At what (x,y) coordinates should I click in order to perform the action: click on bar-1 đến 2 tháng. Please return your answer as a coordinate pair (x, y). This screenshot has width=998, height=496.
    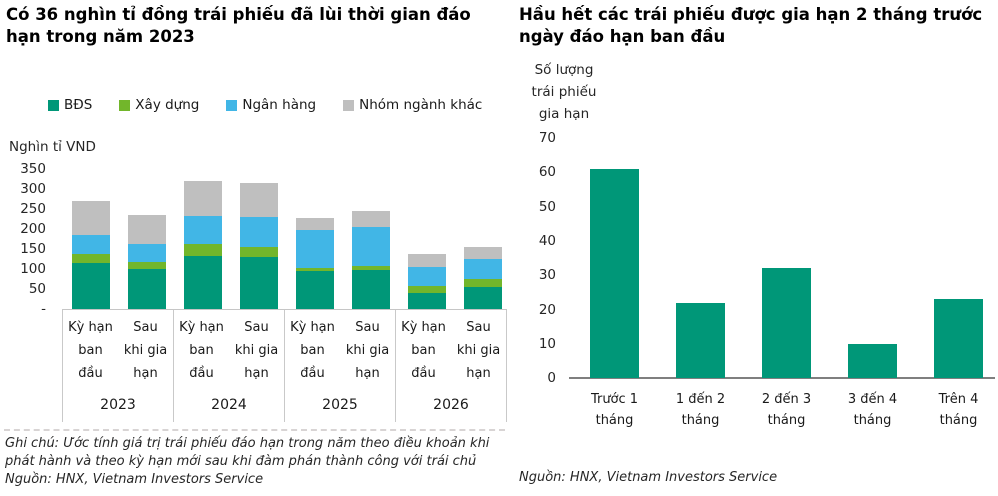
    Looking at the image, I should click on (700, 340).